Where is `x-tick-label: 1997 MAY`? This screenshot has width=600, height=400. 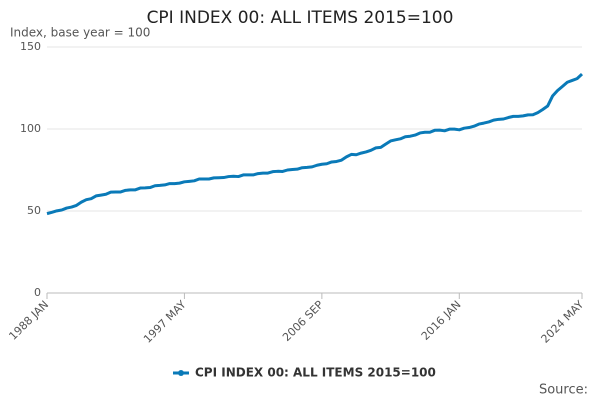
x-tick-label: 1997 MAY is located at coordinates (165, 322).